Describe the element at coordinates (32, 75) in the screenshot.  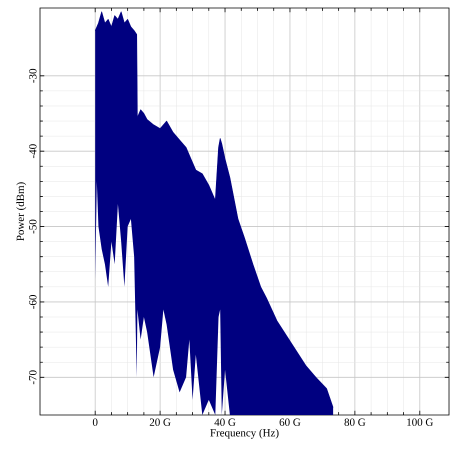
I see `y-tick-label: -30` at that location.